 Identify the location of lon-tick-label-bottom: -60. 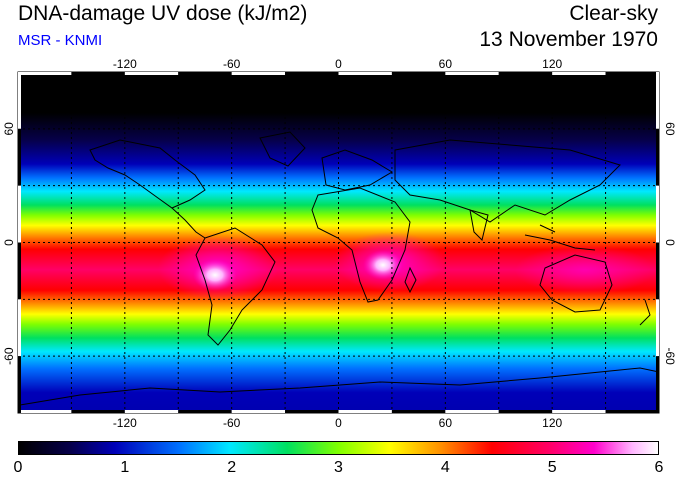
(232, 423).